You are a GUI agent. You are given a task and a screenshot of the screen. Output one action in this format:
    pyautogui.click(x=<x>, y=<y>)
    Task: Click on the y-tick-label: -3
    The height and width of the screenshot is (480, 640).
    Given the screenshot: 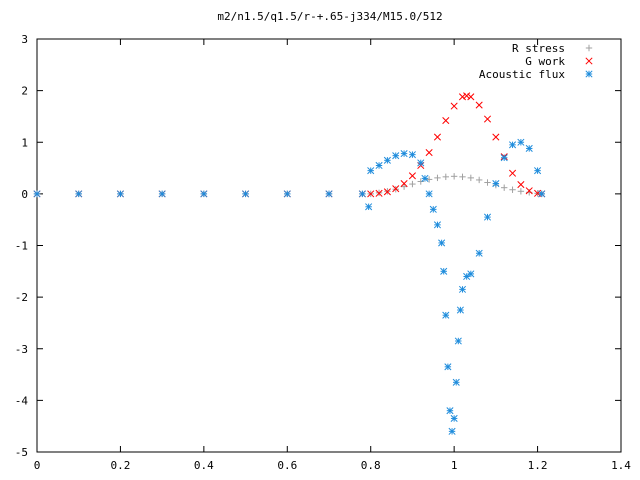 What is the action you would take?
    pyautogui.click(x=21, y=349)
    